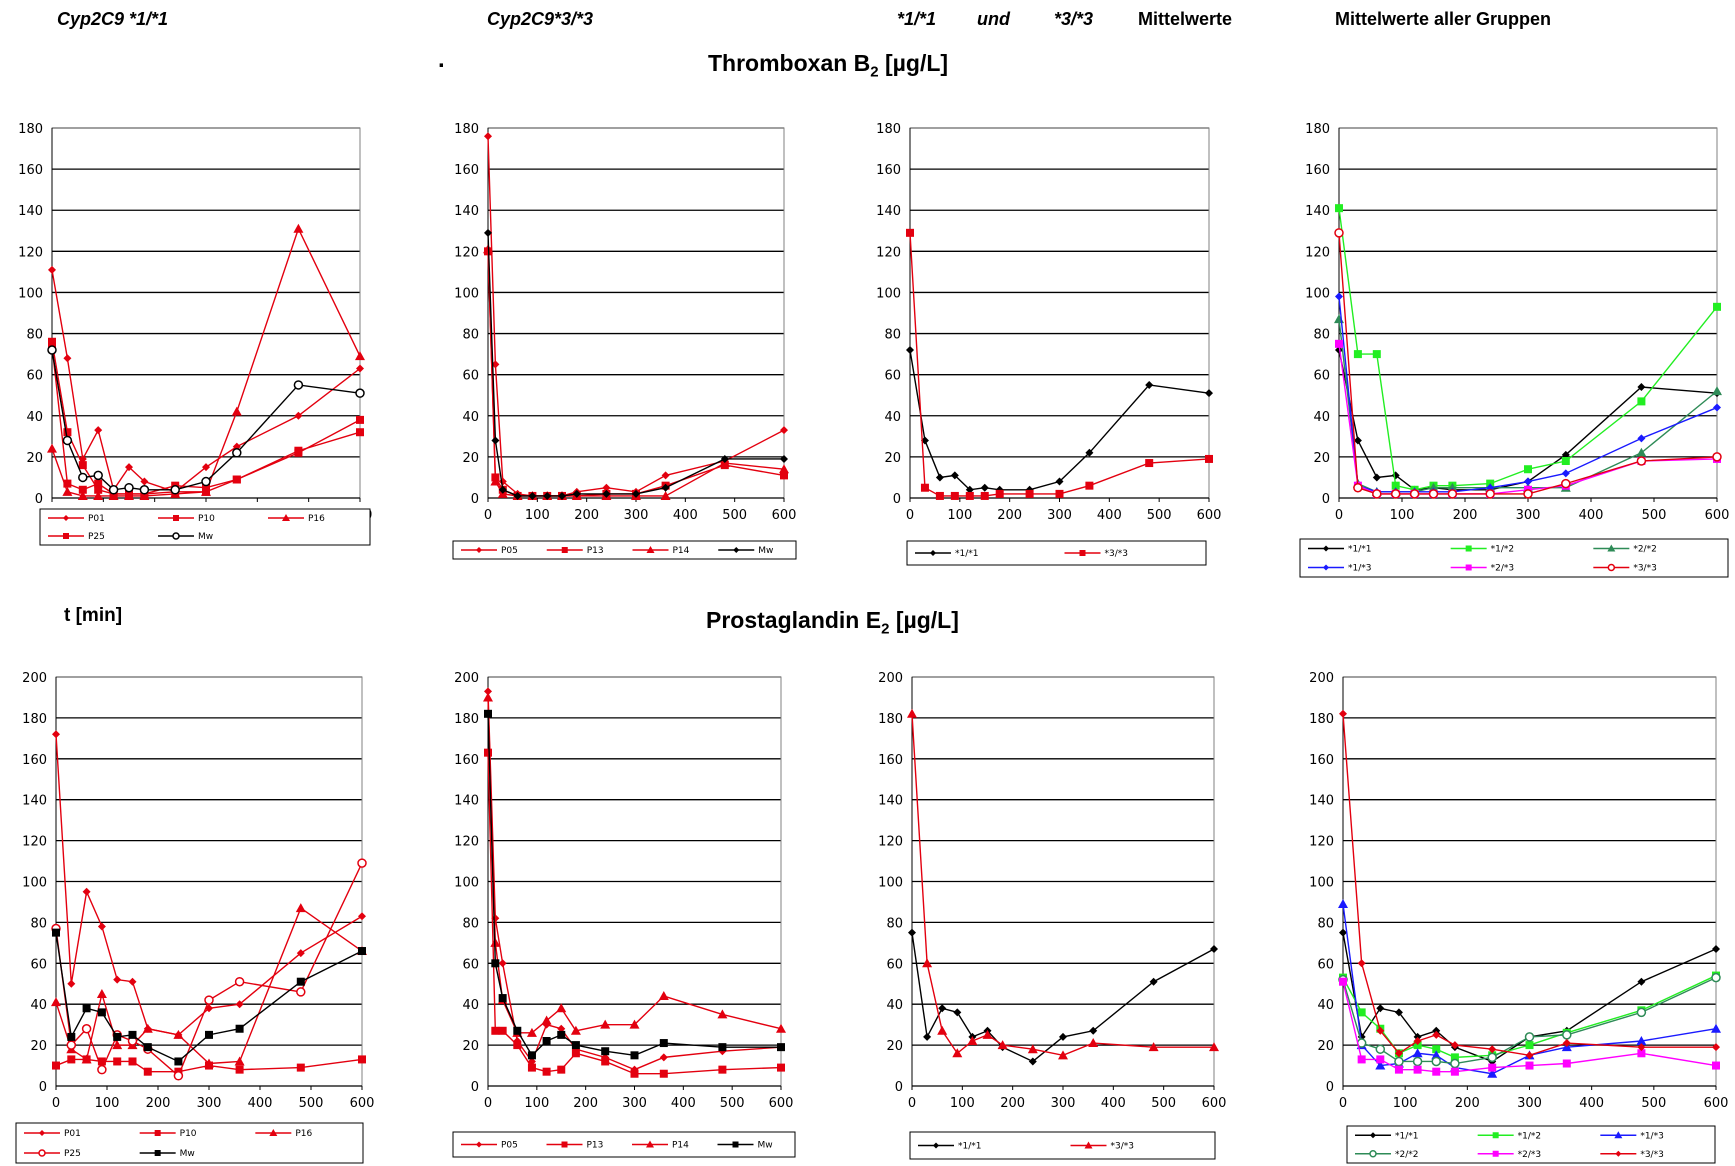 The width and height of the screenshot is (1735, 1166). Describe the element at coordinates (470, 1005) in the screenshot. I see `y-tick-label: 40` at that location.